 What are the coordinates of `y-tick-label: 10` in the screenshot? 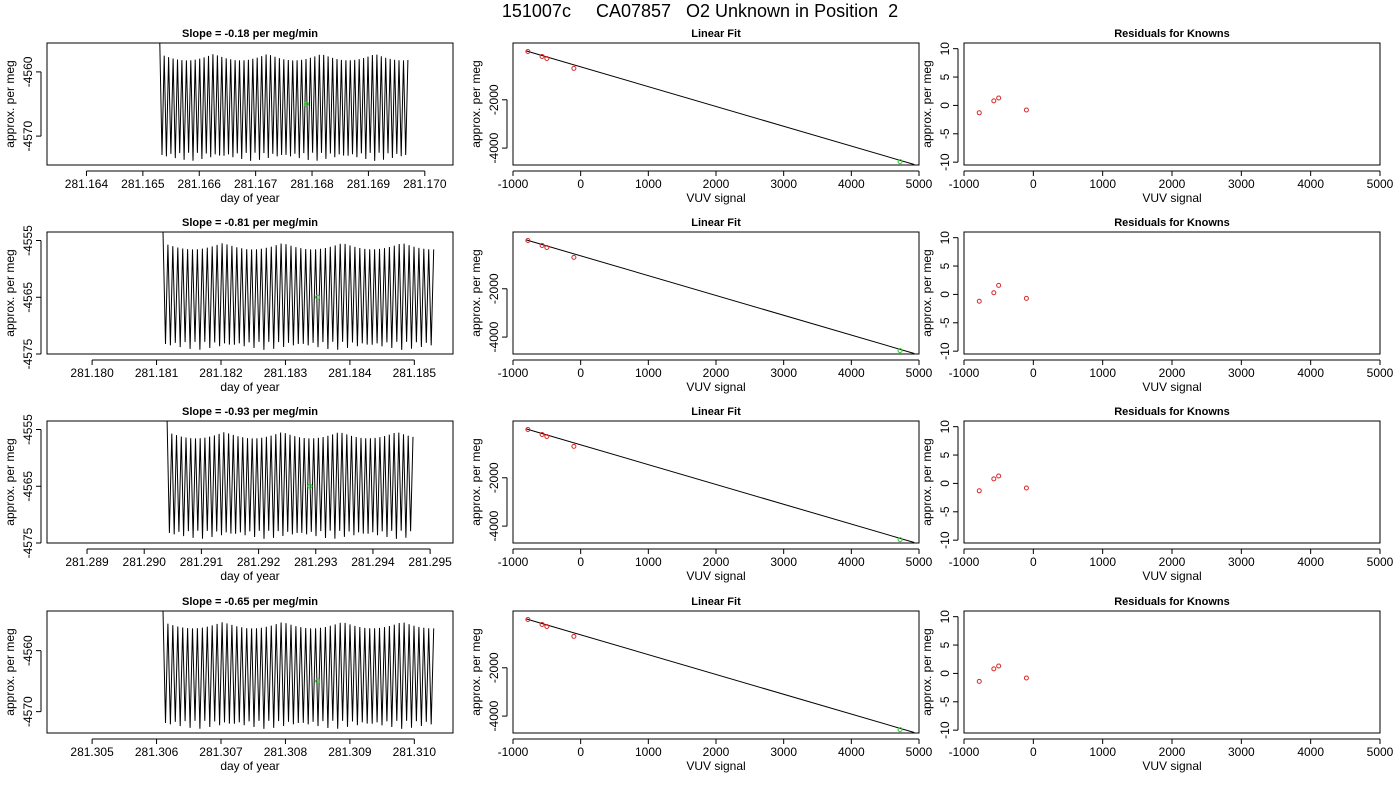 It's located at (945, 617).